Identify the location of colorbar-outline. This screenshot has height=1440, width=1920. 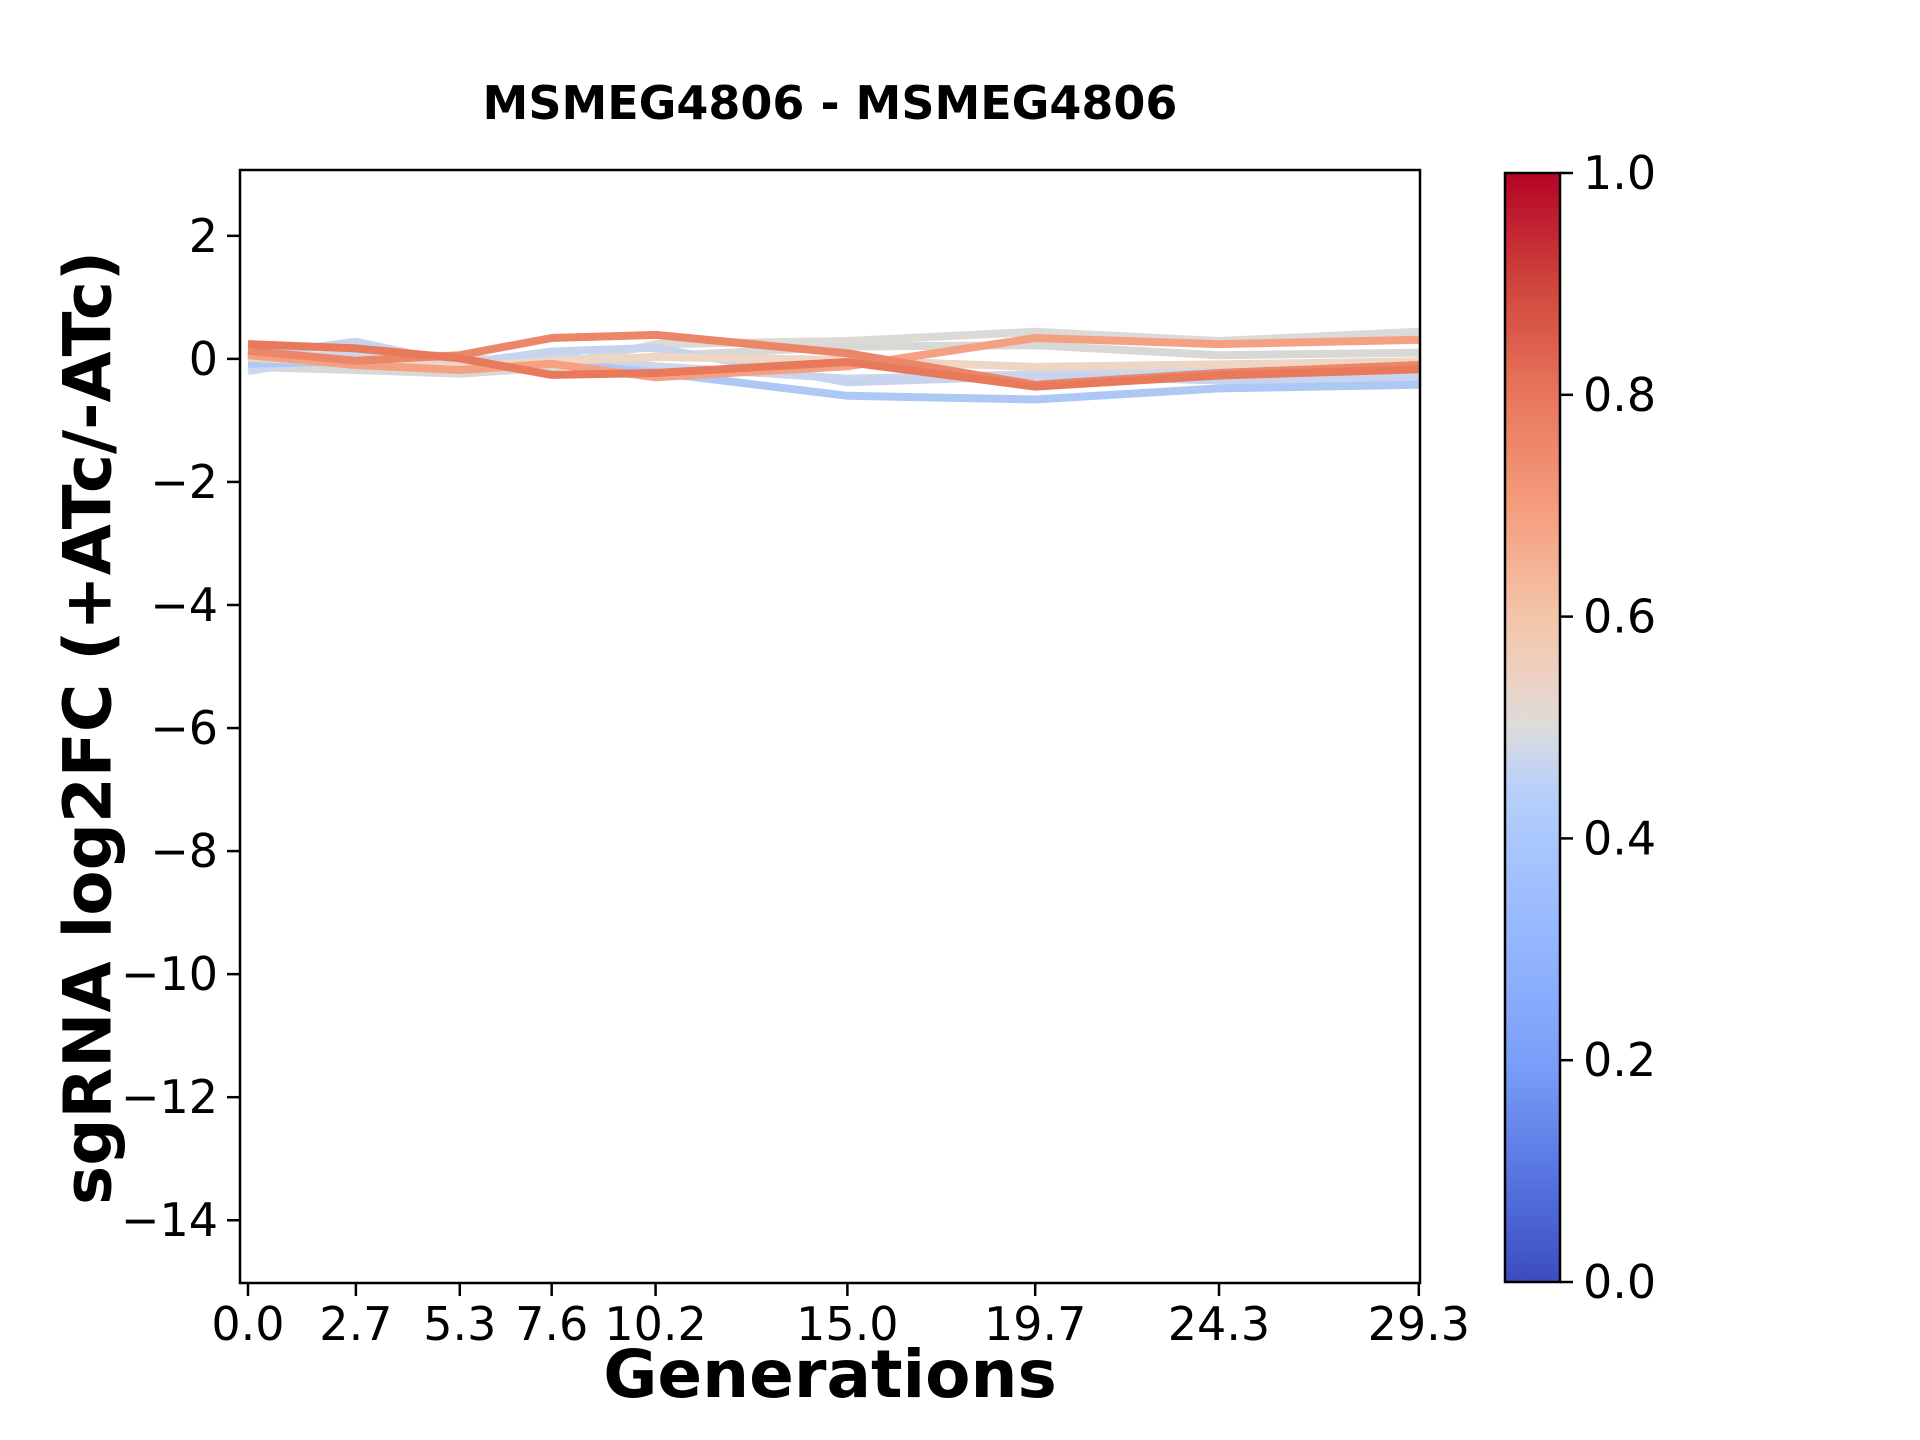
(1532, 727).